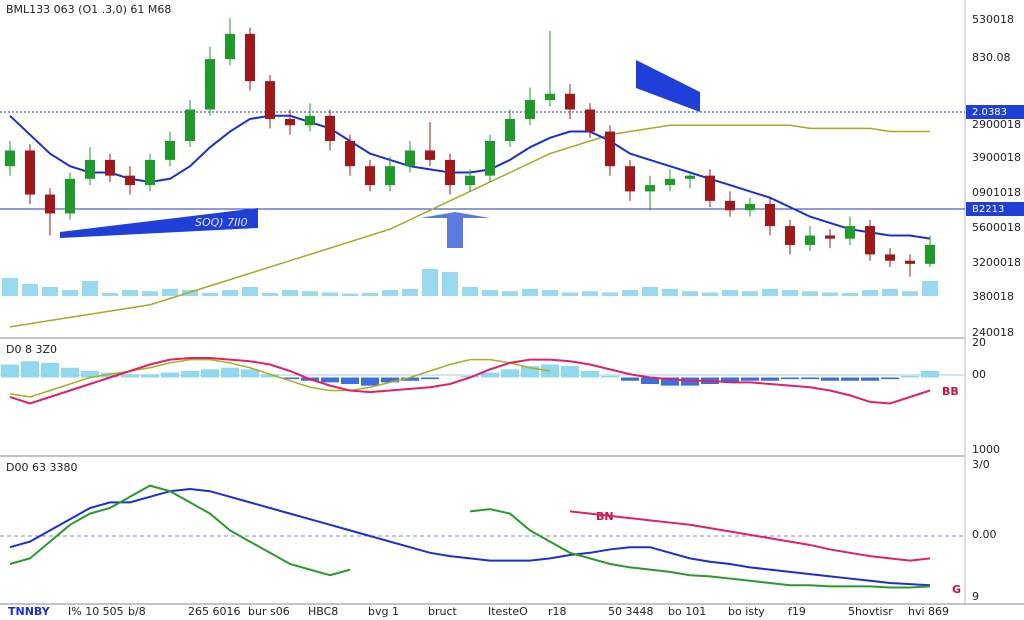 Image resolution: width=1024 pixels, height=620 pixels. I want to click on y-axis-label: 830.08, so click(991, 57).